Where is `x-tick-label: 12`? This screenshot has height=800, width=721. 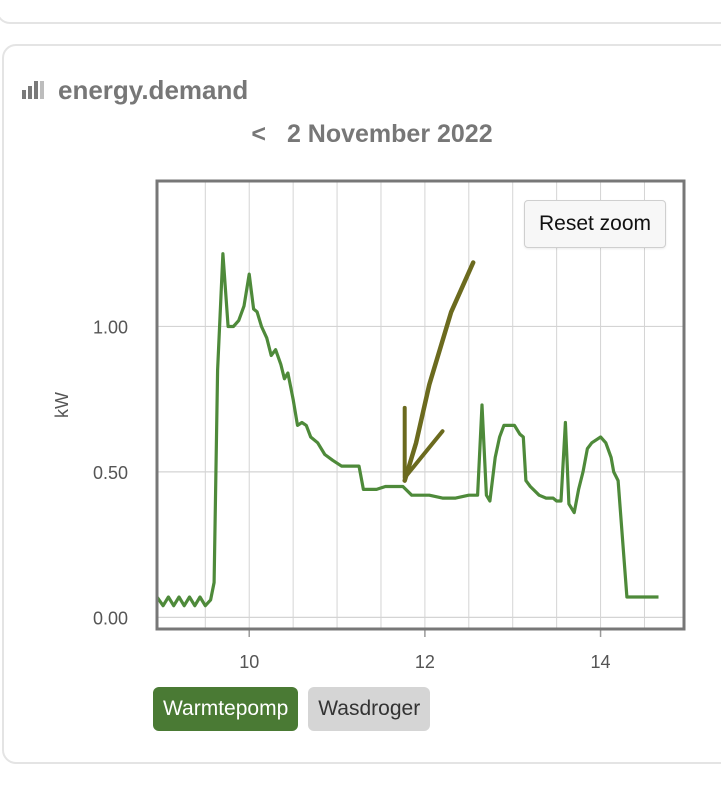
x-tick-label: 12 is located at coordinates (425, 662).